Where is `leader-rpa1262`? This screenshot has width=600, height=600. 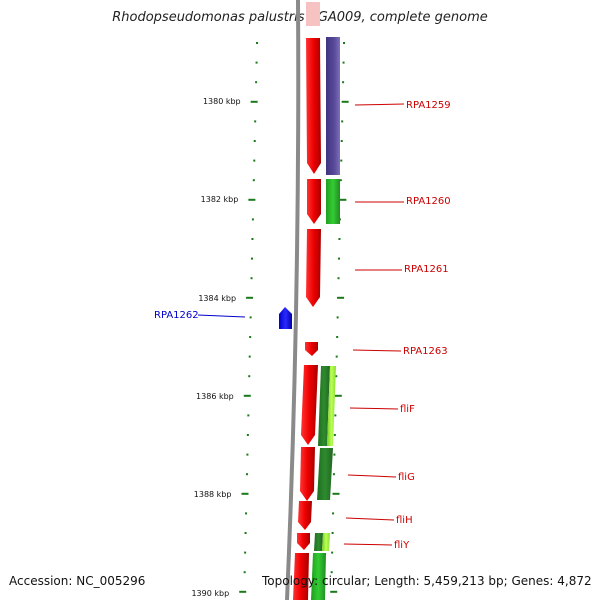 leader-rpa1262 is located at coordinates (221, 316).